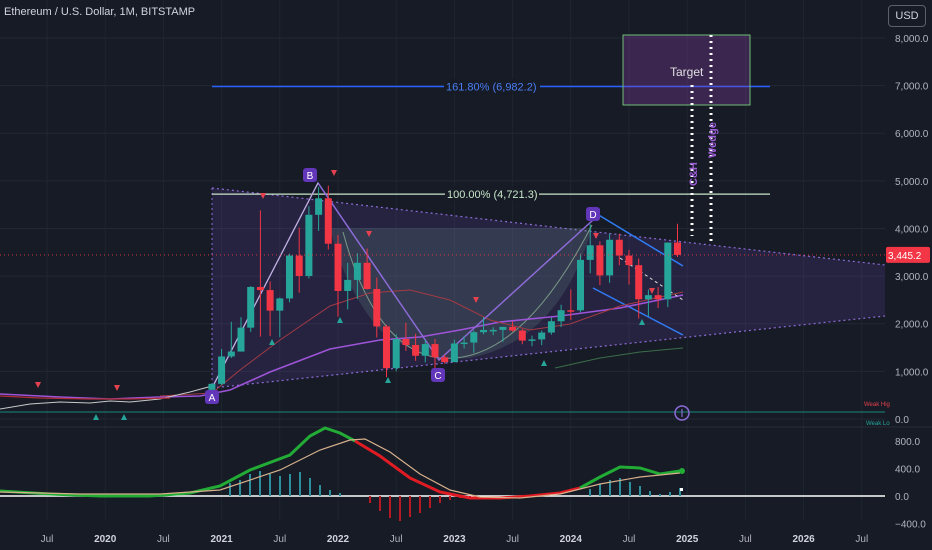 The width and height of the screenshot is (932, 550). I want to click on y-tick-label: 3,000.0, so click(912, 277).